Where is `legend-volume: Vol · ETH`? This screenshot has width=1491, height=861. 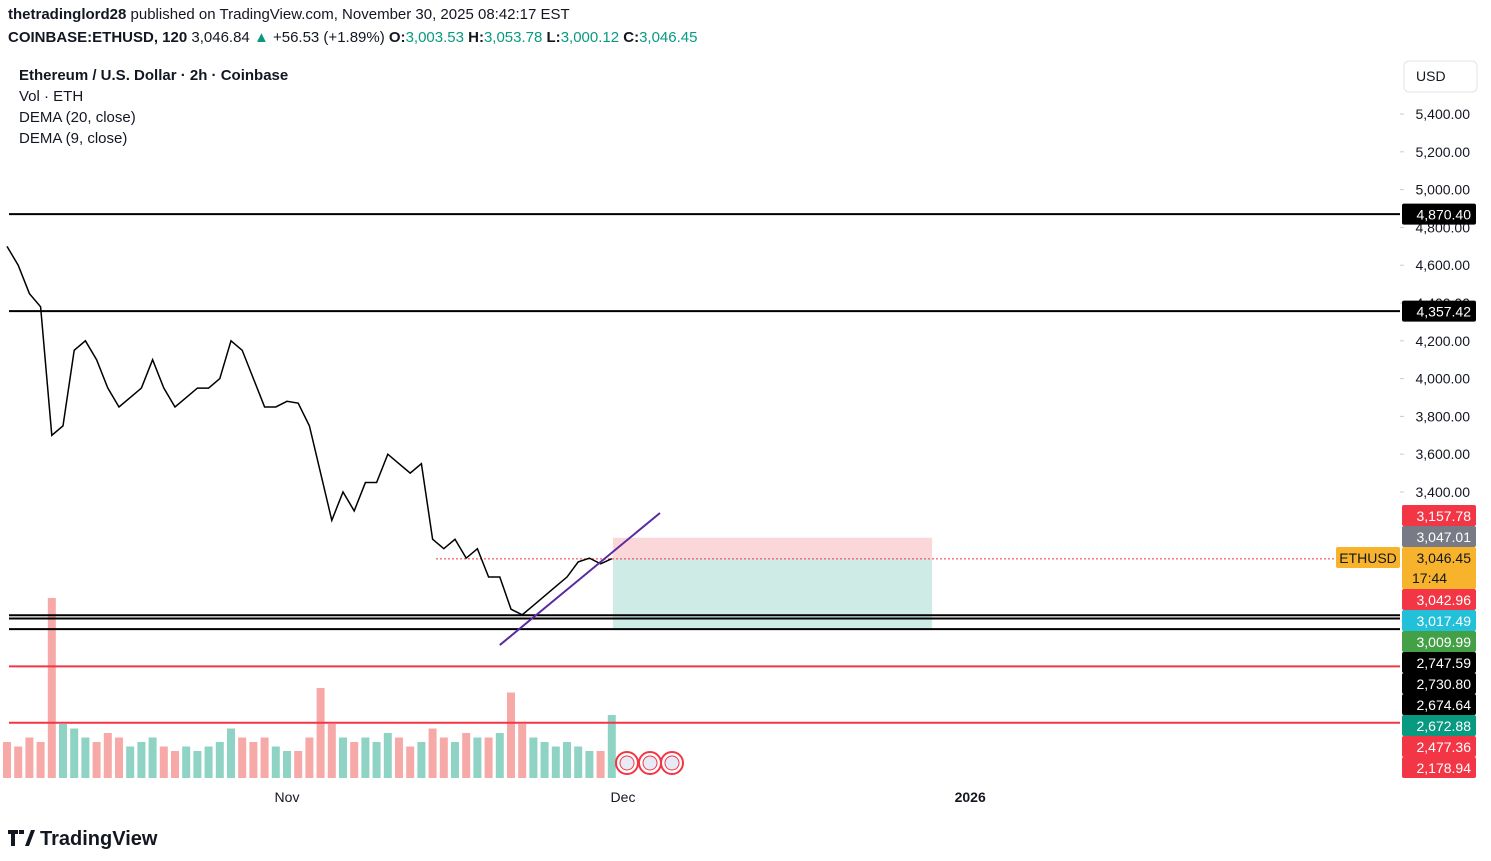
legend-volume: Vol · ETH is located at coordinates (51, 96).